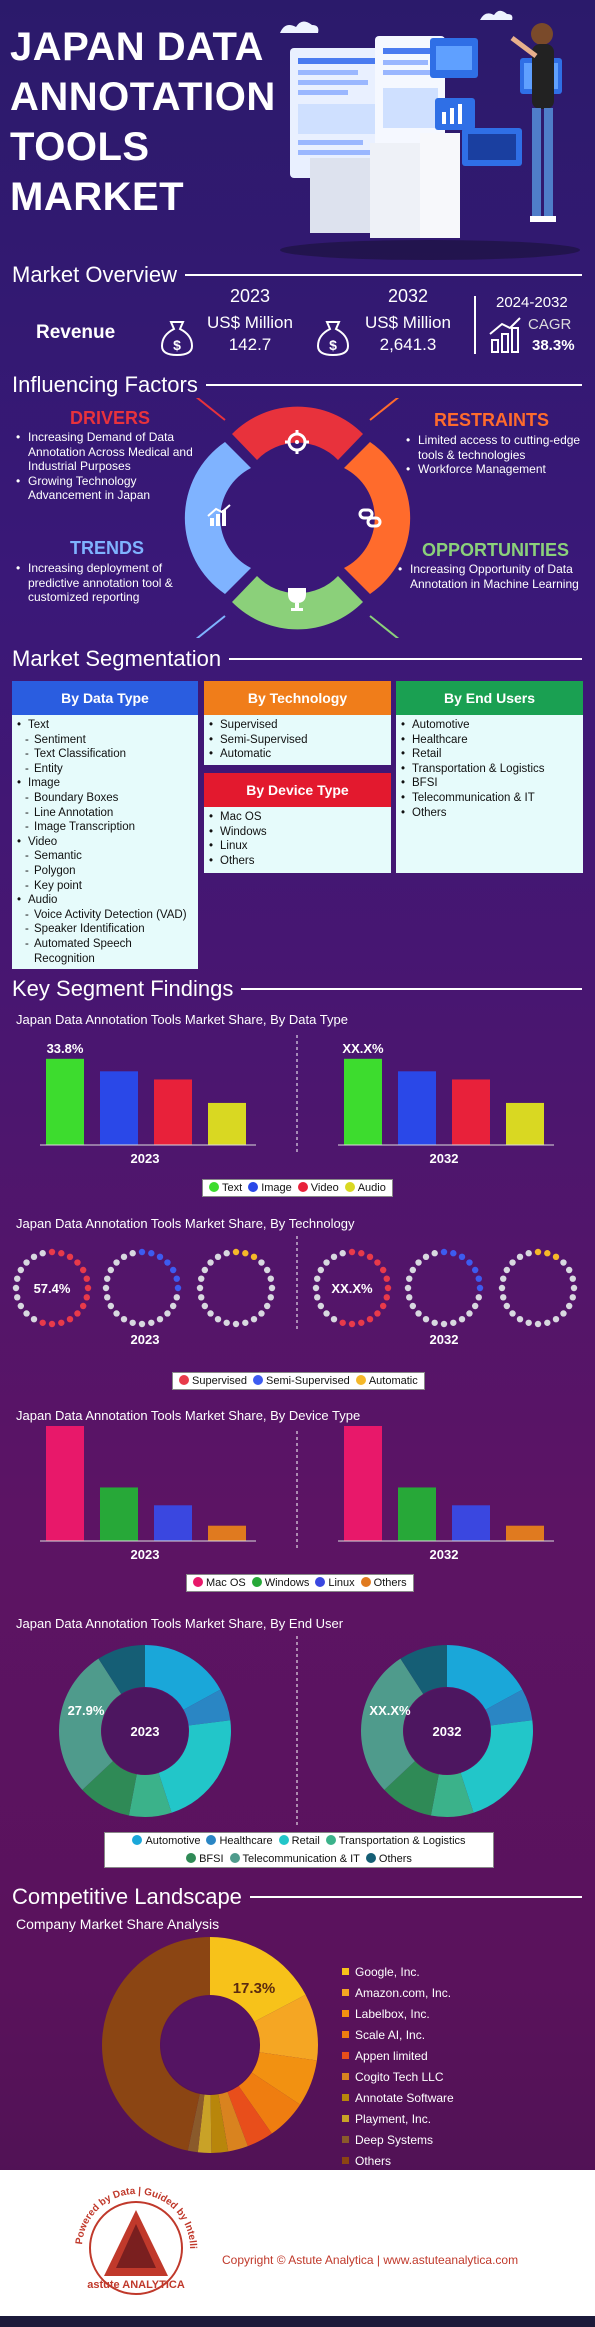 The image size is (595, 2327). What do you see at coordinates (110, 418) in the screenshot?
I see `drivers-title: DRIVERS` at bounding box center [110, 418].